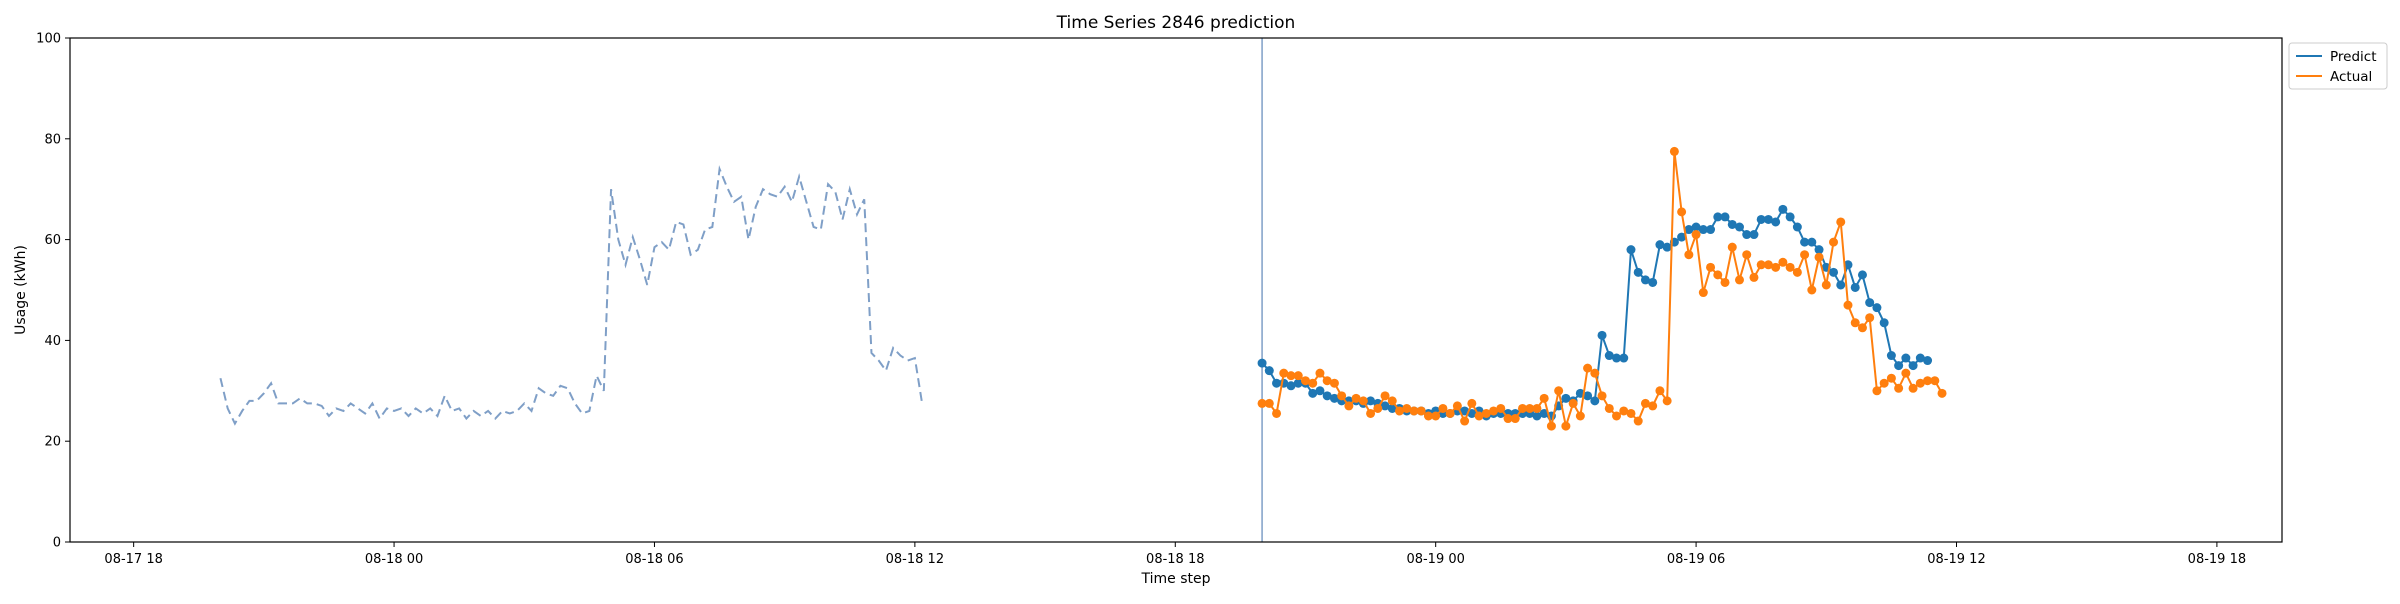 This screenshot has width=2400, height=604. I want to click on series-actual, so click(1602, 288).